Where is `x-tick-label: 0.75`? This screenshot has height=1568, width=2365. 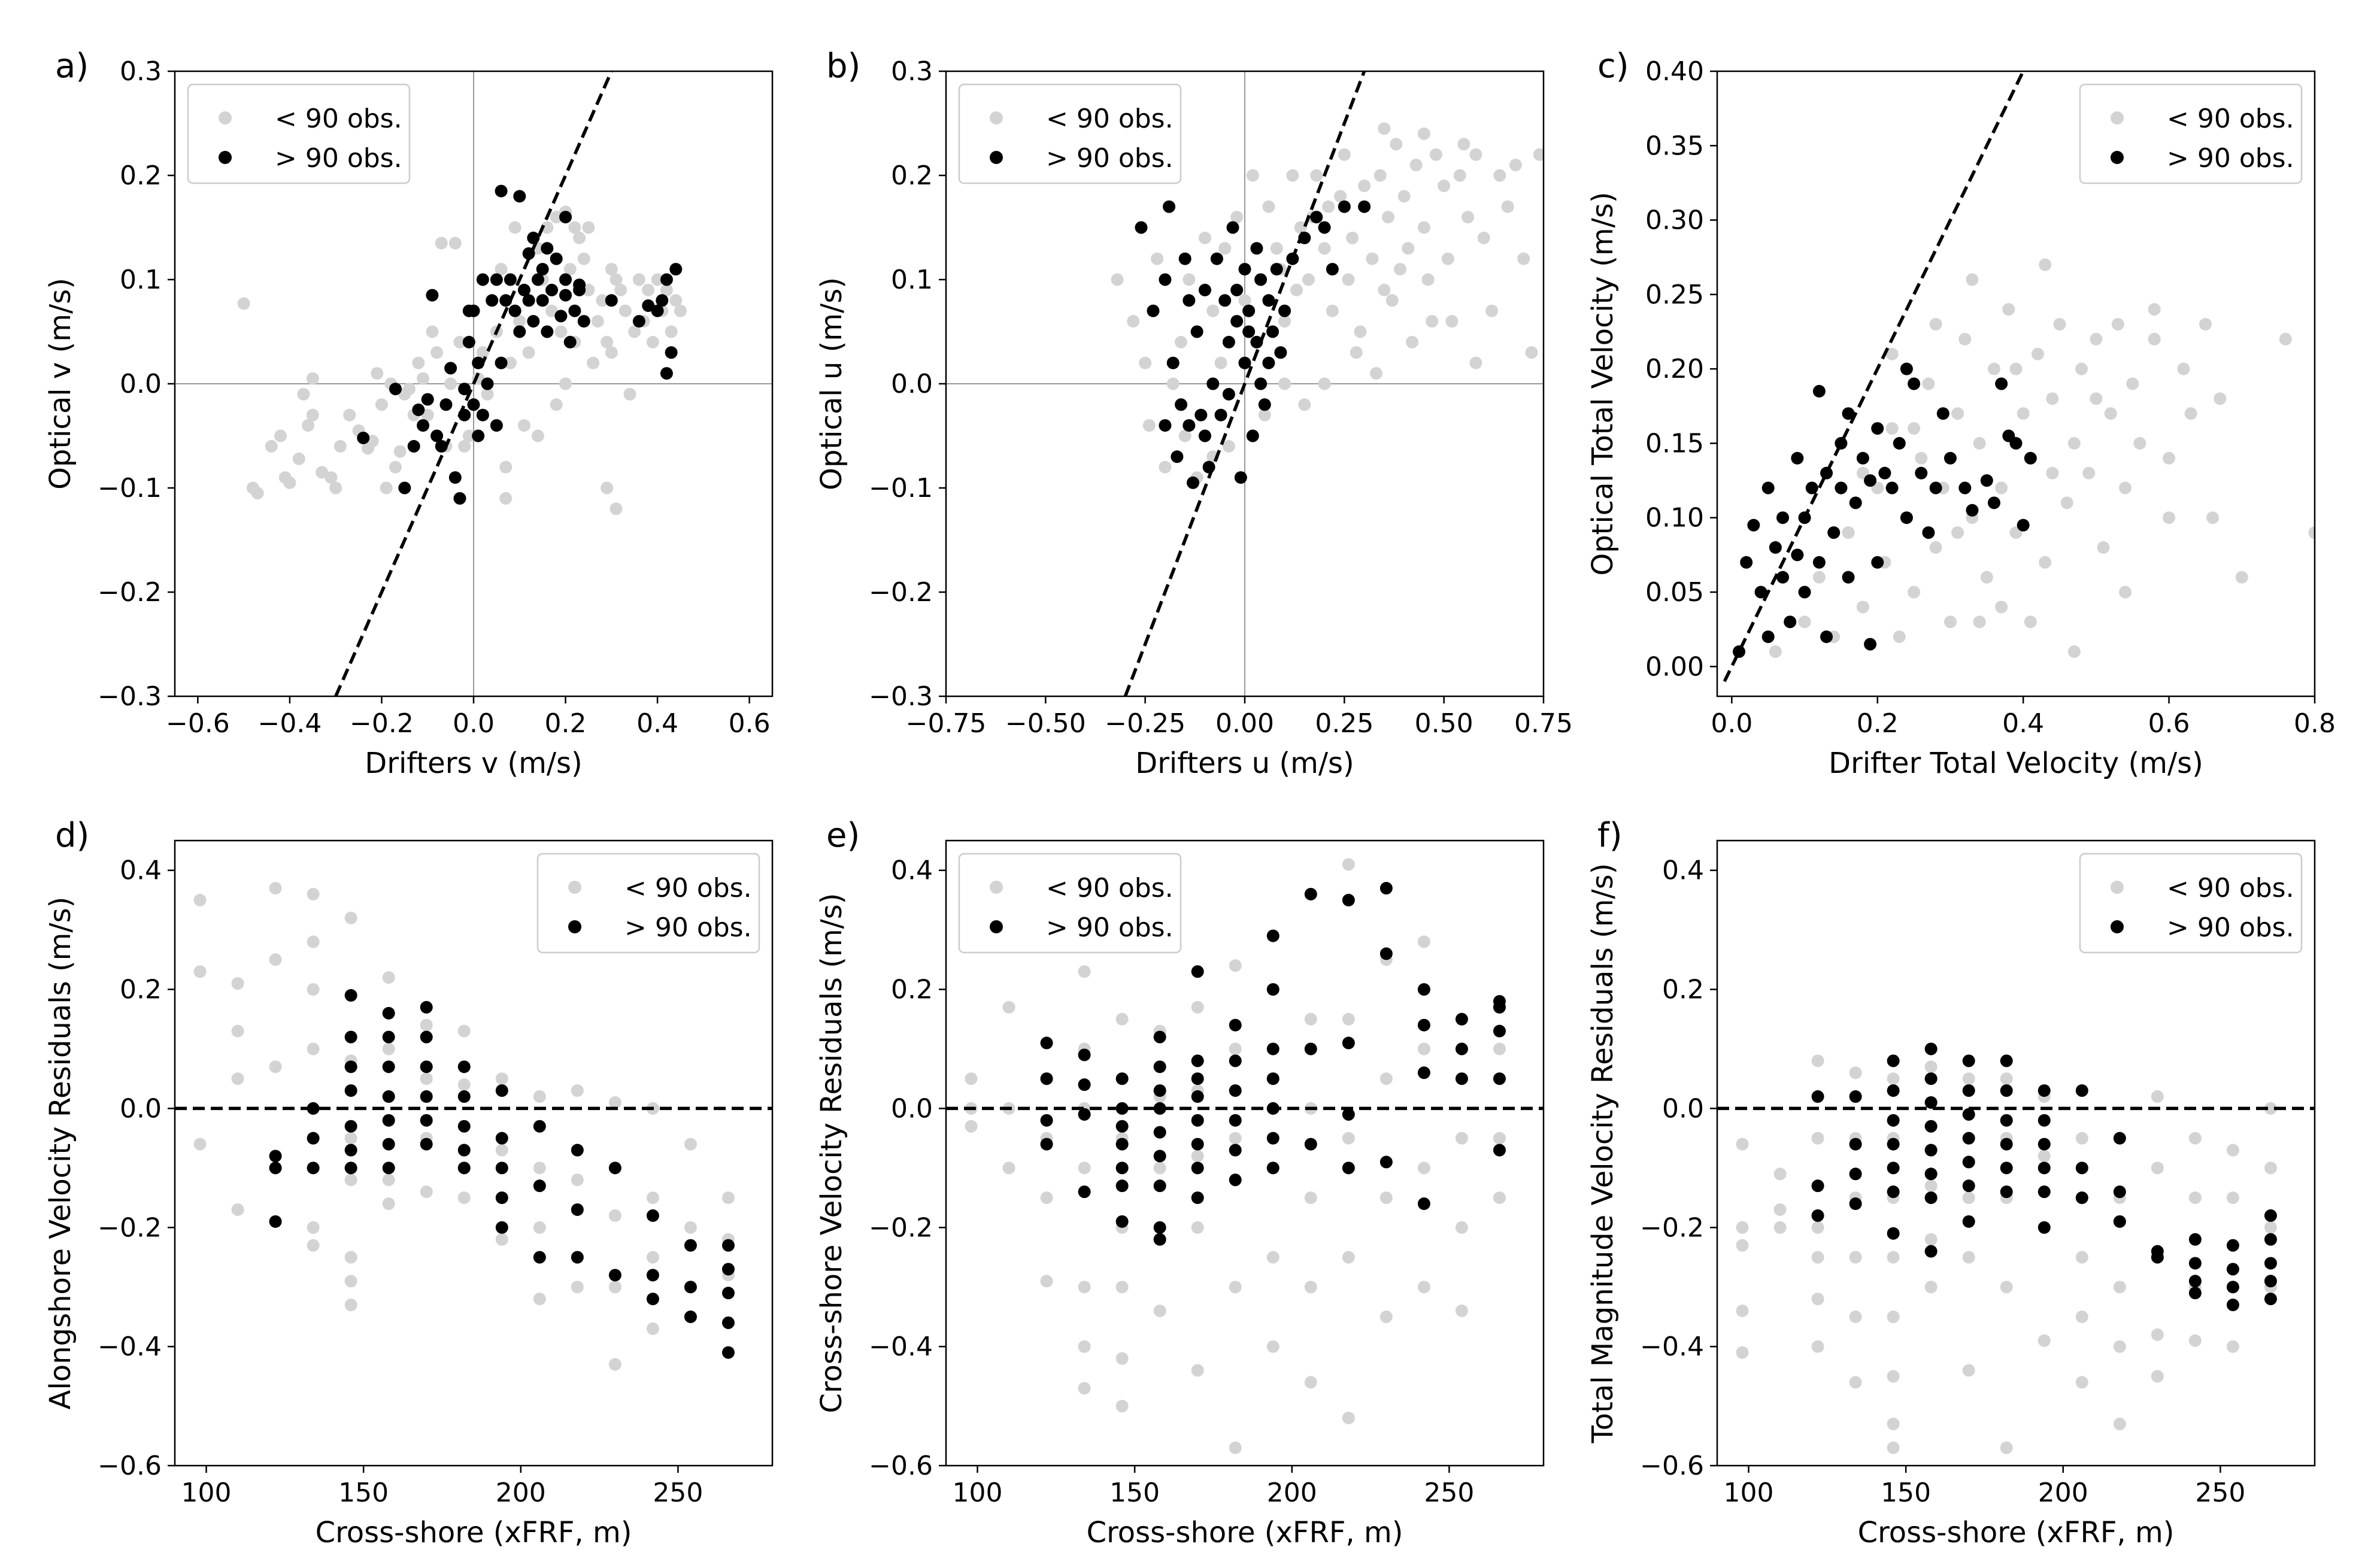 x-tick-label: 0.75 is located at coordinates (1543, 723).